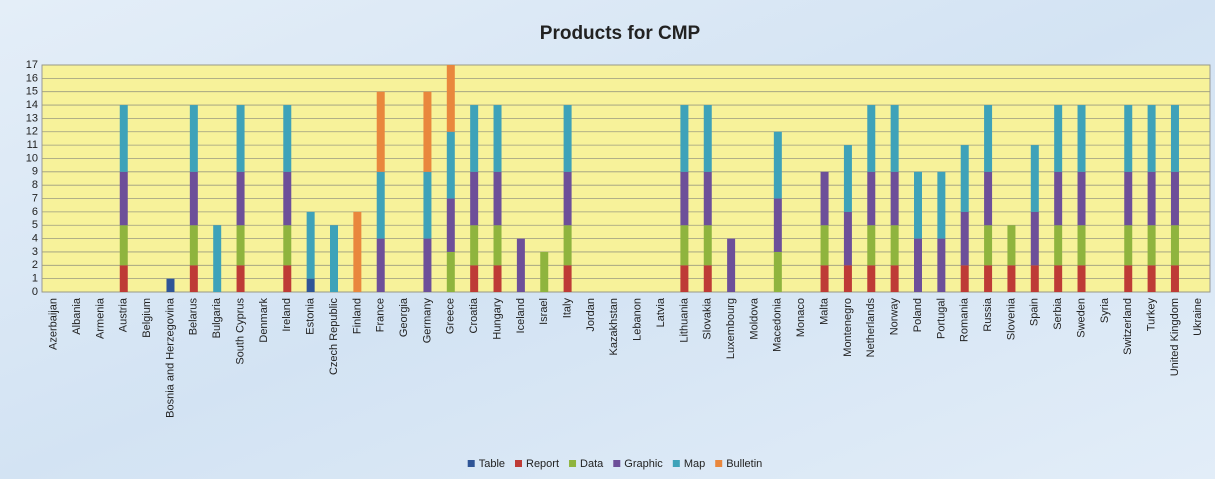  Describe the element at coordinates (731, 328) in the screenshot. I see `x-tick-label: Luxembourg` at that location.